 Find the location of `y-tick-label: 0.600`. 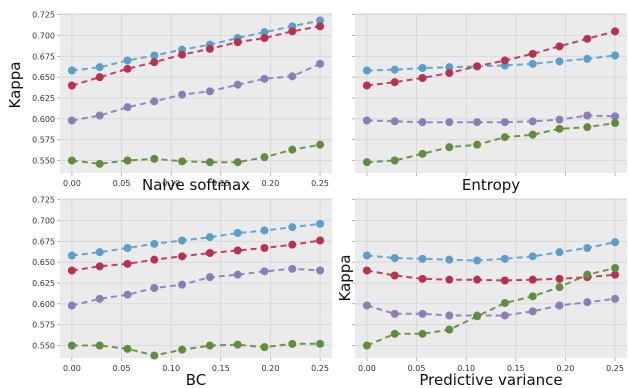

y-tick-label: 0.600 is located at coordinates (43, 119).